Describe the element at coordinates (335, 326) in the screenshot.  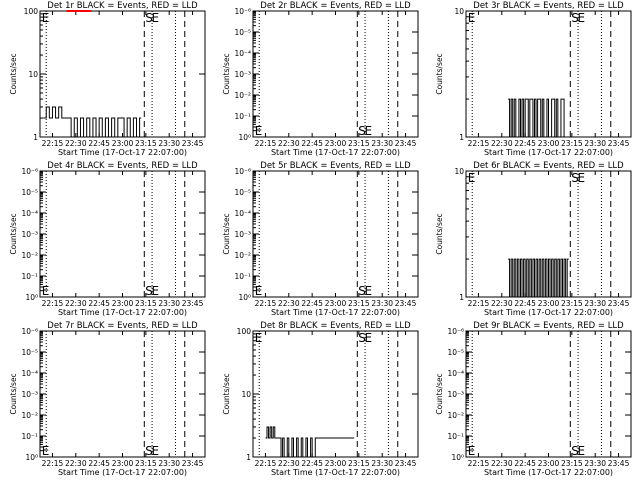
I see `panel-title: Det 8r BLACK = Events, RED = LLD` at that location.